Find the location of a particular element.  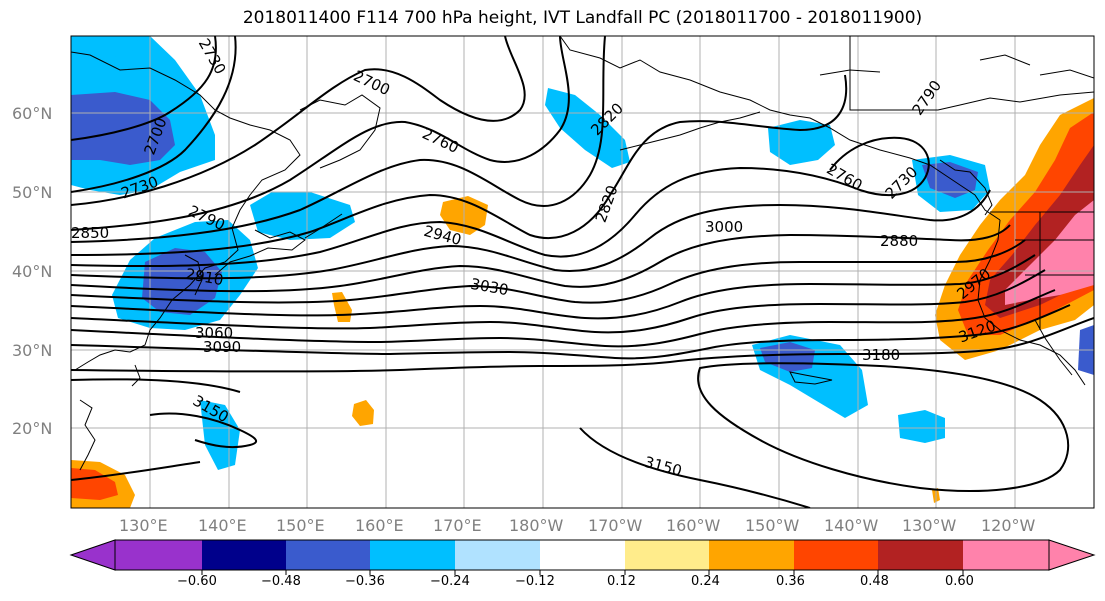

lon-label: 140°E is located at coordinates (222, 525).